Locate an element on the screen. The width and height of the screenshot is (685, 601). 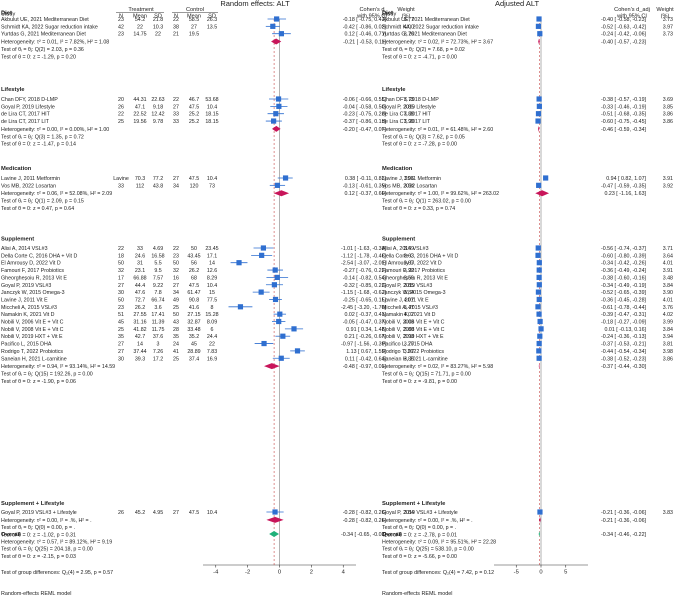
study-tm: 44.4 is located at coordinates (140, 286).